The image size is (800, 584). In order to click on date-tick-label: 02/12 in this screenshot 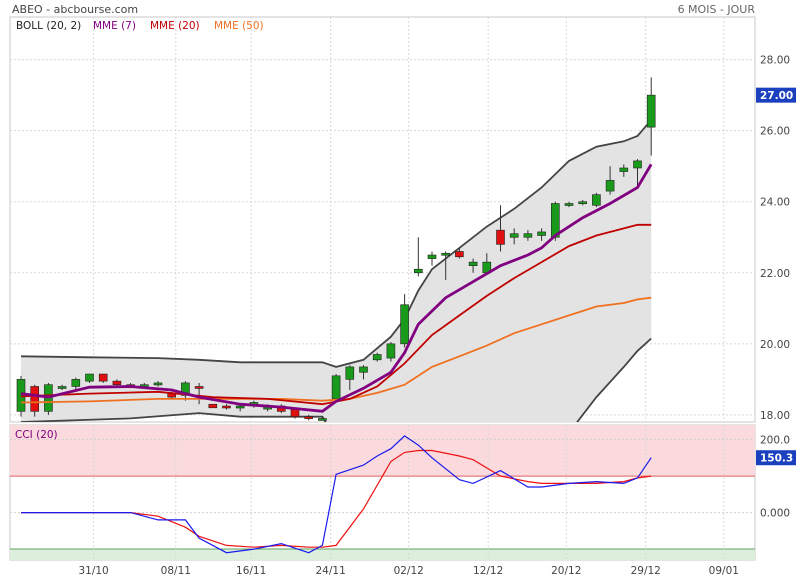, I will do `click(409, 571)`.